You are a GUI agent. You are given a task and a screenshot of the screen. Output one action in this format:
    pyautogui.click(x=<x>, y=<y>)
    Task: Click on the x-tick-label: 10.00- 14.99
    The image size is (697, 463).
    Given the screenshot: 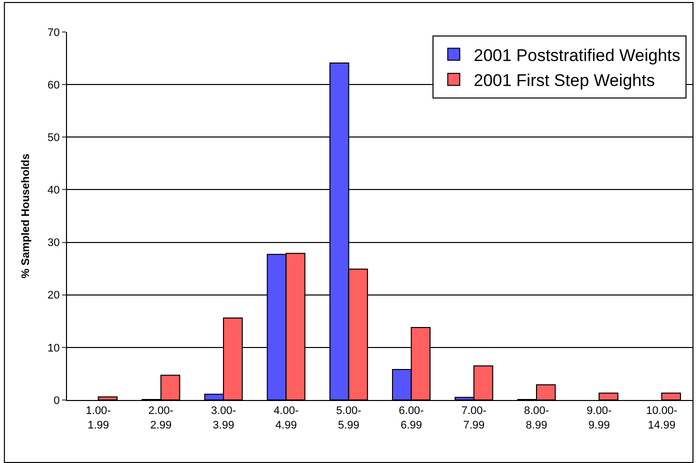 What is the action you would take?
    pyautogui.click(x=662, y=418)
    